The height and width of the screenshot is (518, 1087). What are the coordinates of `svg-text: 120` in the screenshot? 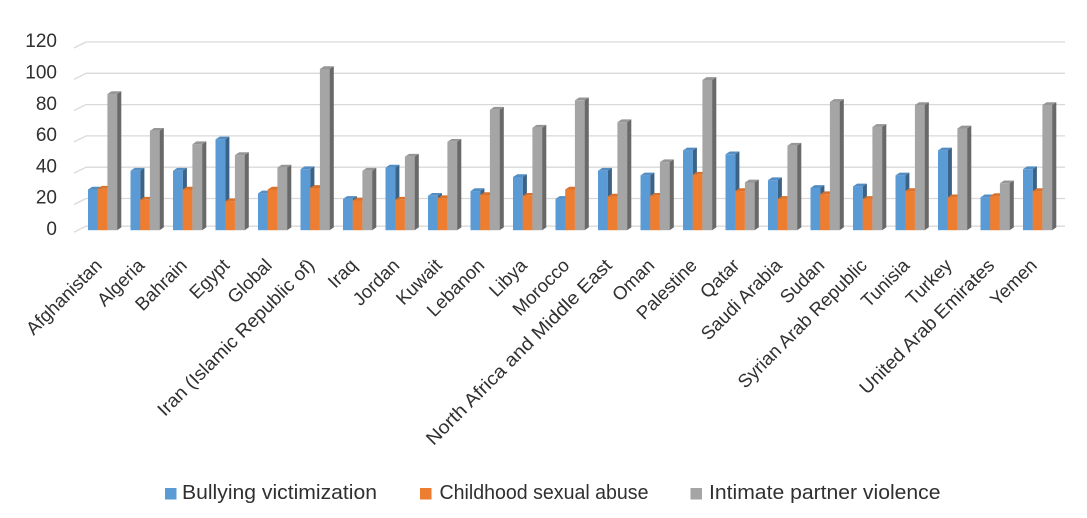 It's located at (41, 41).